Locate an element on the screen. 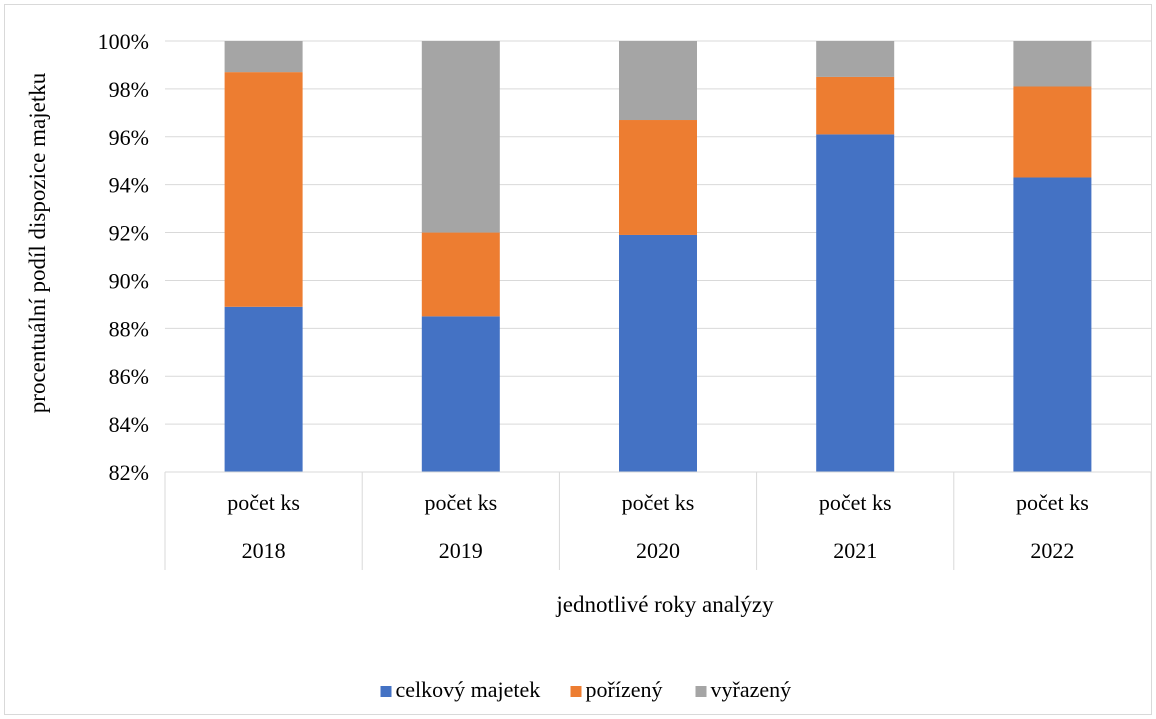 The image size is (1156, 719). x-tick-label-year: 2020 is located at coordinates (658, 550).